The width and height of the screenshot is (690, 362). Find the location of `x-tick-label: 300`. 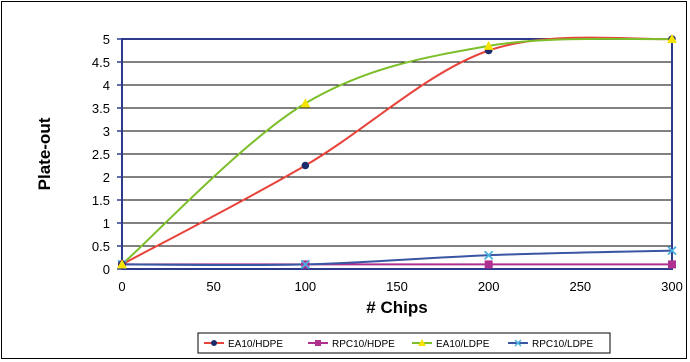

x-tick-label: 300 is located at coordinates (672, 286).